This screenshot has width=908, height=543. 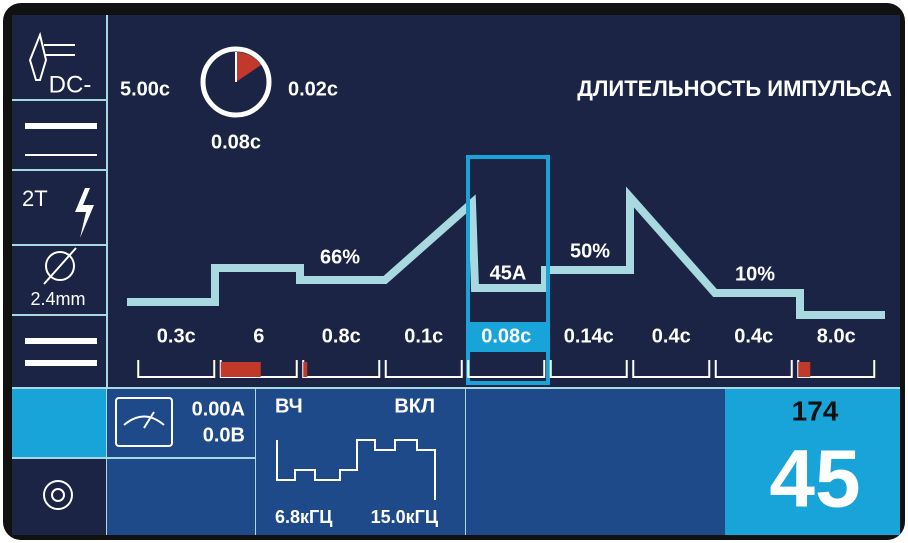 I want to click on timer-fill, so click(x=248, y=66).